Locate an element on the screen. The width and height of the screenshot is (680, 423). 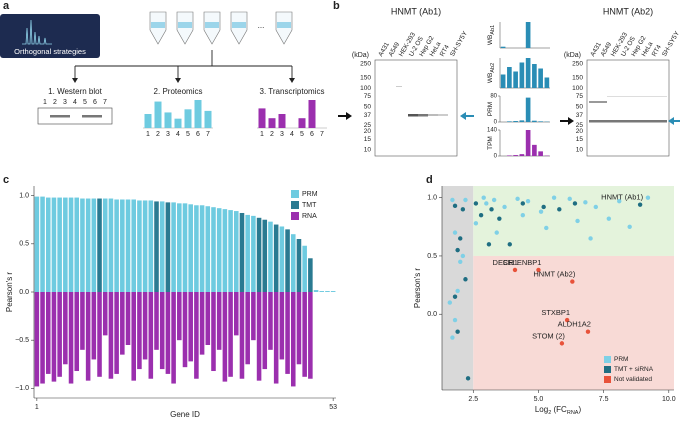
panel-label: c is located at coordinates (6, 180).